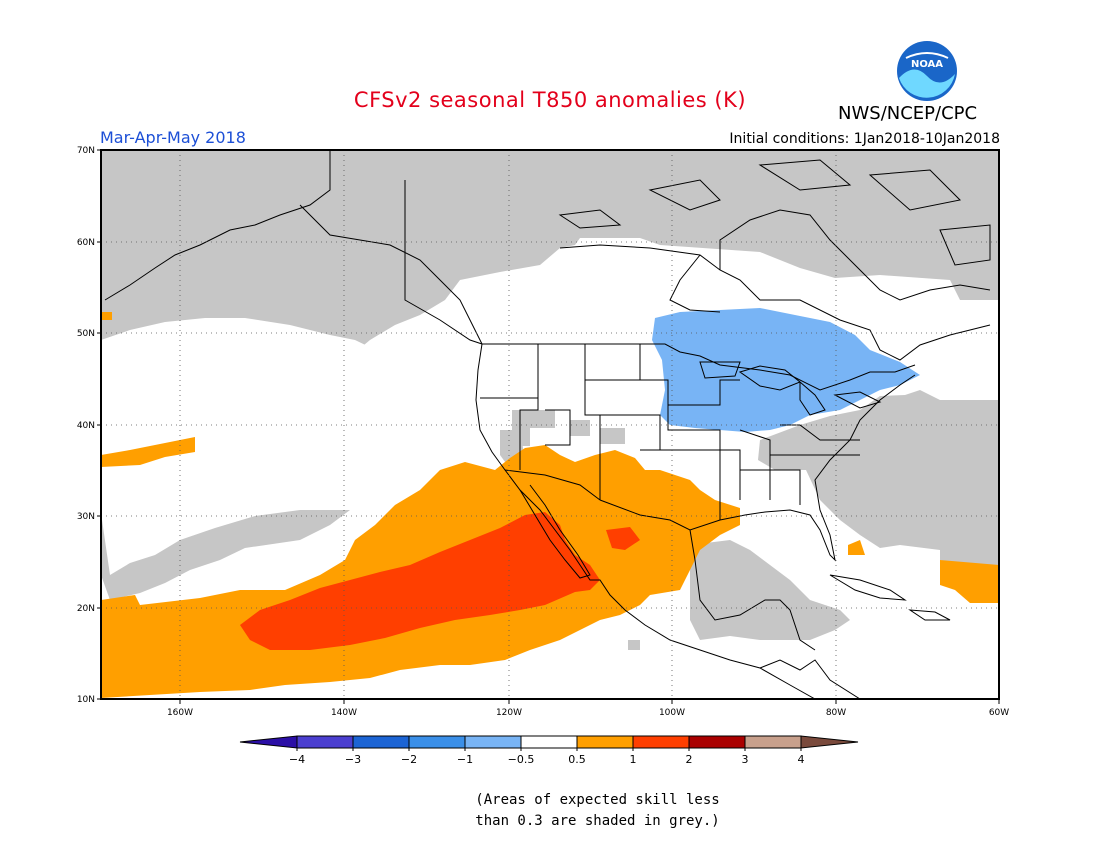  I want to click on lat-label: 10N, so click(86, 700).